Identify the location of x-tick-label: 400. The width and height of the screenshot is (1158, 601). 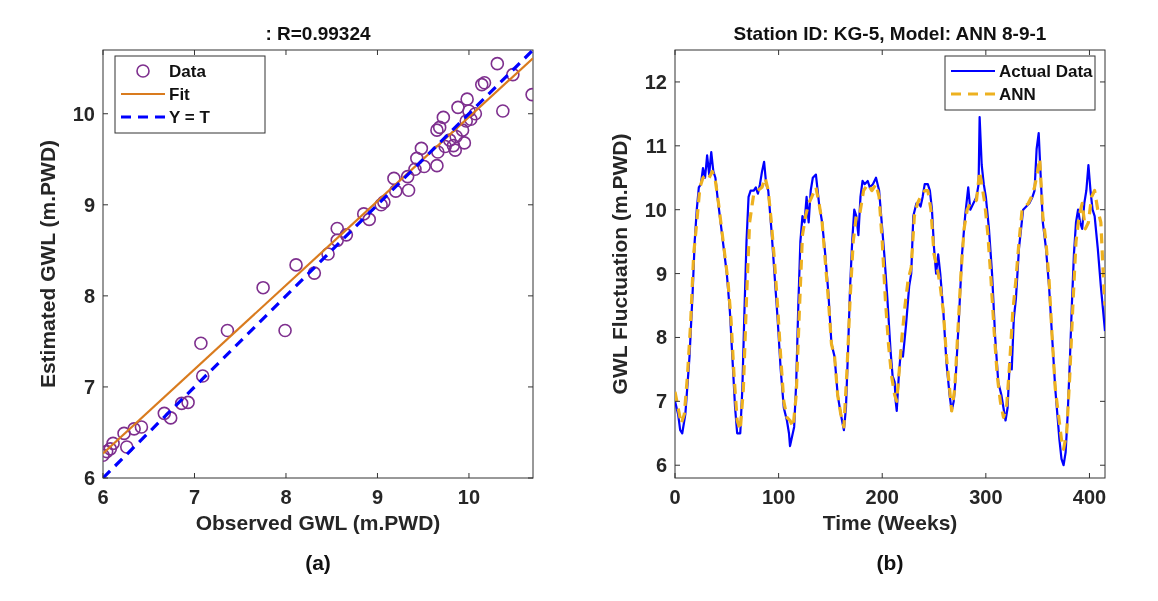
(1089, 497).